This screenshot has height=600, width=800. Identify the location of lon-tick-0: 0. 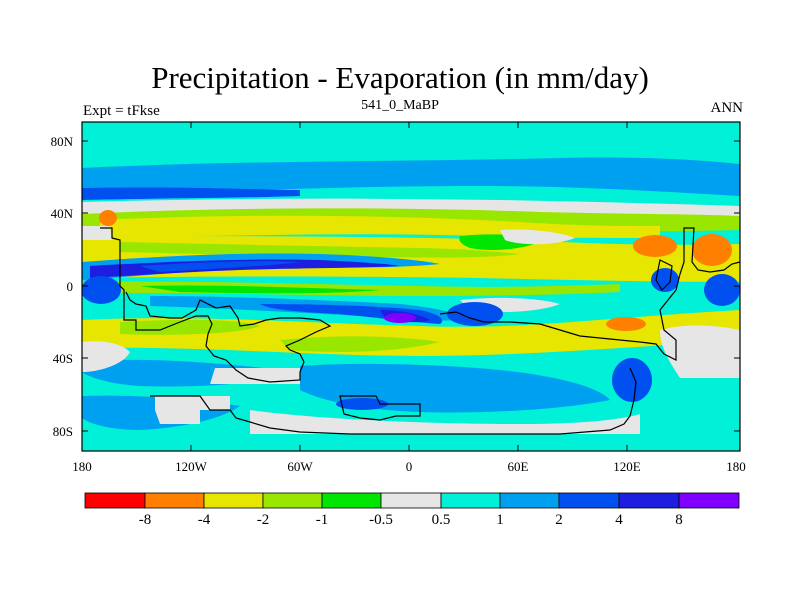
(409, 466).